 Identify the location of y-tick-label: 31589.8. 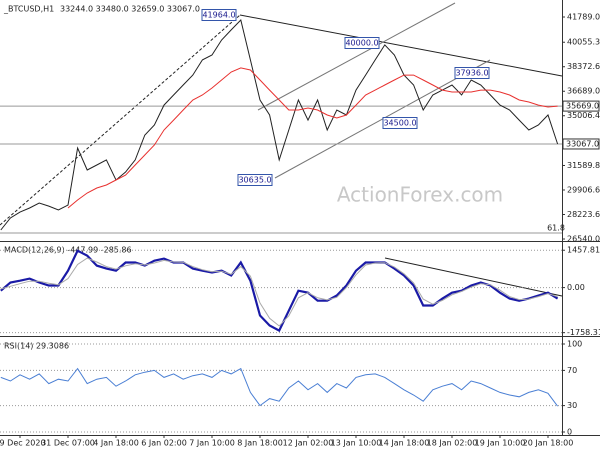
(583, 165).